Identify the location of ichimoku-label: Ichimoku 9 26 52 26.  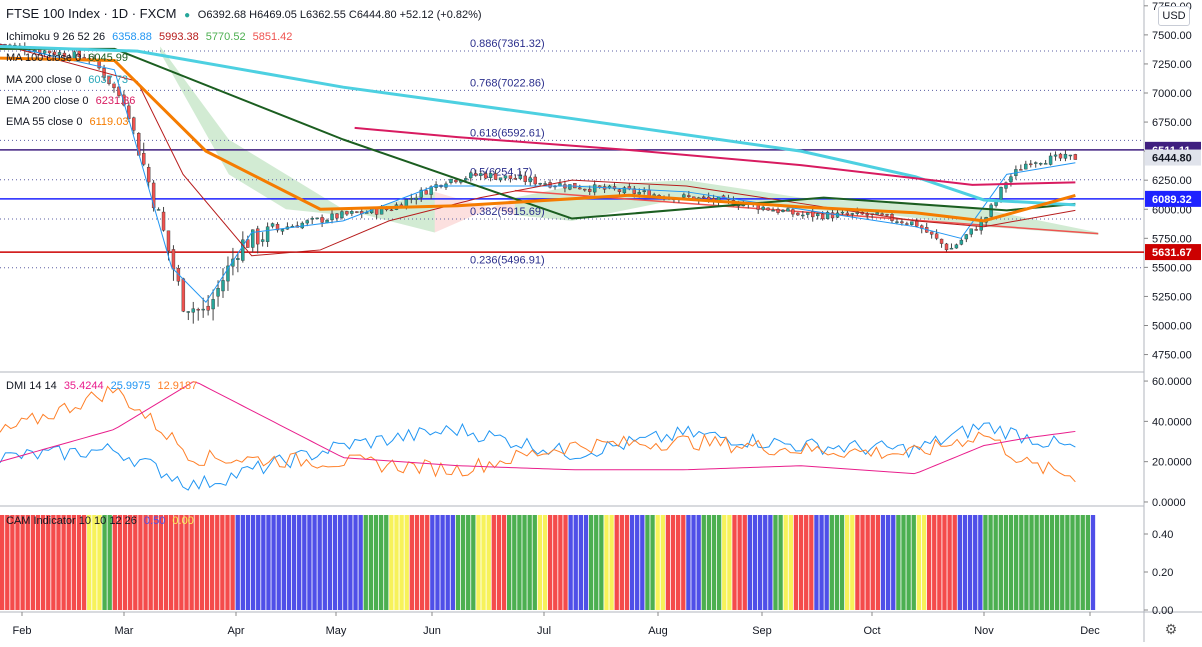
(56, 37).